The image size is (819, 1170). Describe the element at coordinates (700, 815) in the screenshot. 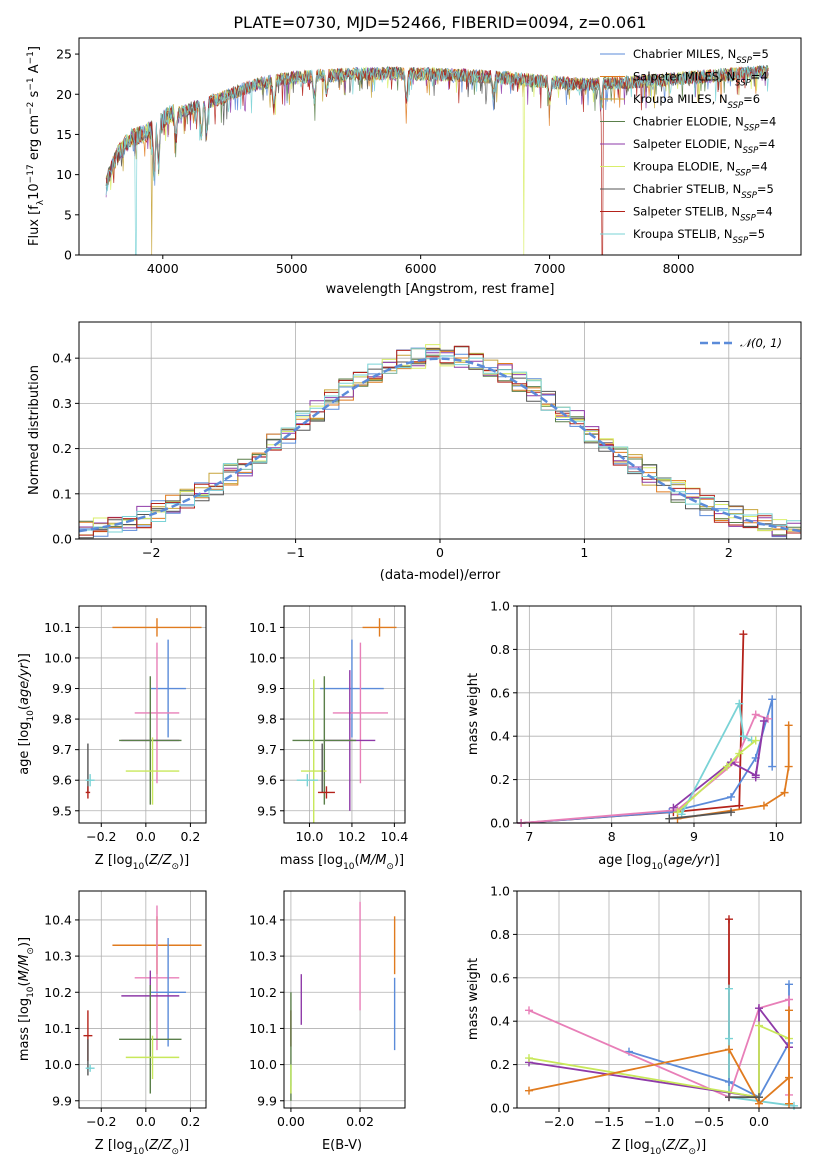

I see `weight-line-chabrier-stelib` at that location.